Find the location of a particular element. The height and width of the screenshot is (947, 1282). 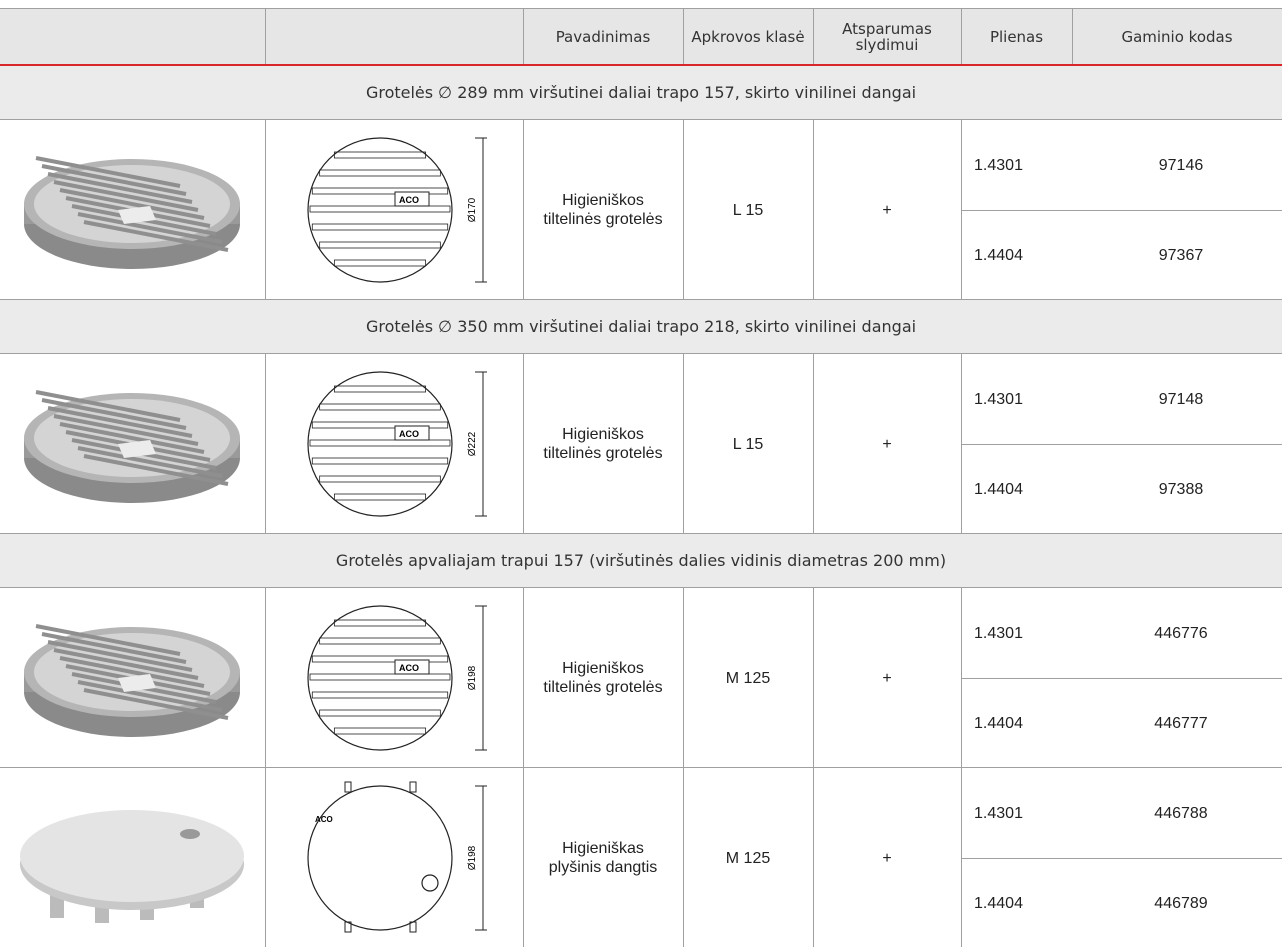

product-code-text: 446776 is located at coordinates (1181, 633).